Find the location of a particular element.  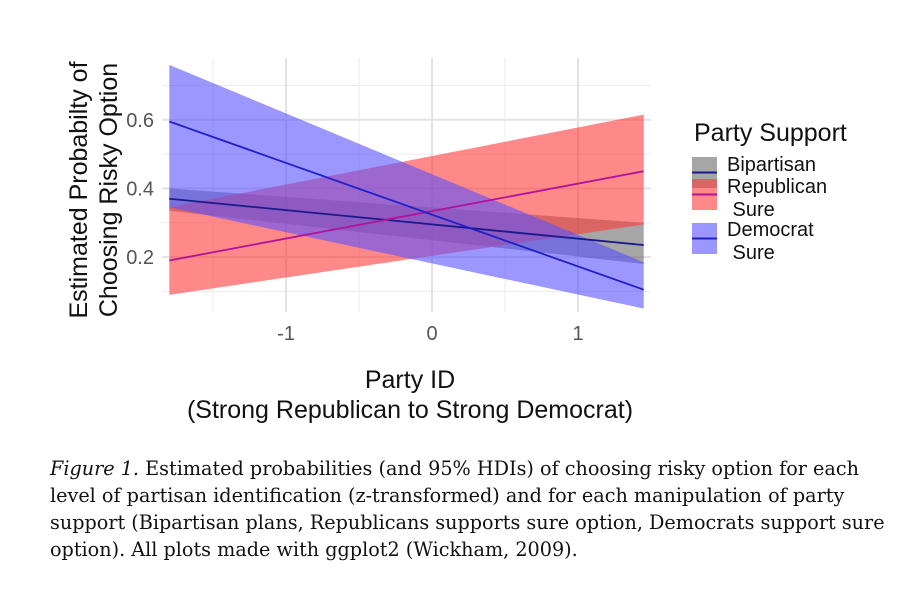

legend-label-bipartisan: Bipartisan is located at coordinates (771, 165).